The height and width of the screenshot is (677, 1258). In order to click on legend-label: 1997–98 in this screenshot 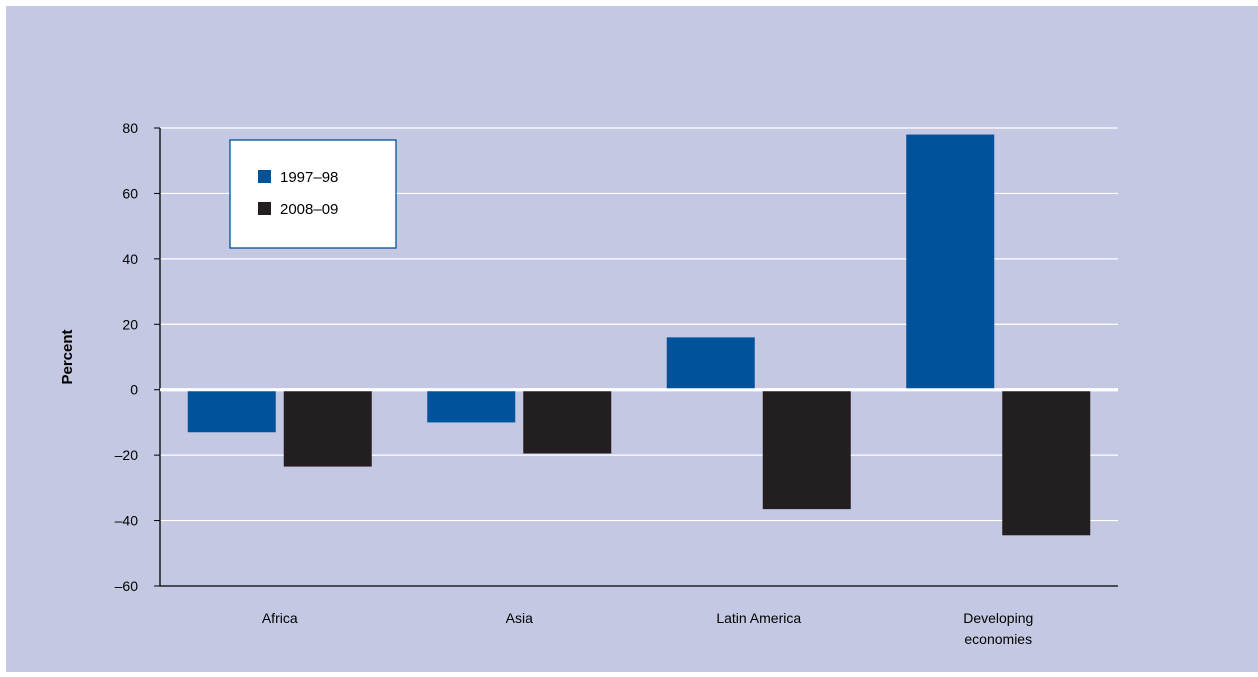, I will do `click(309, 177)`.